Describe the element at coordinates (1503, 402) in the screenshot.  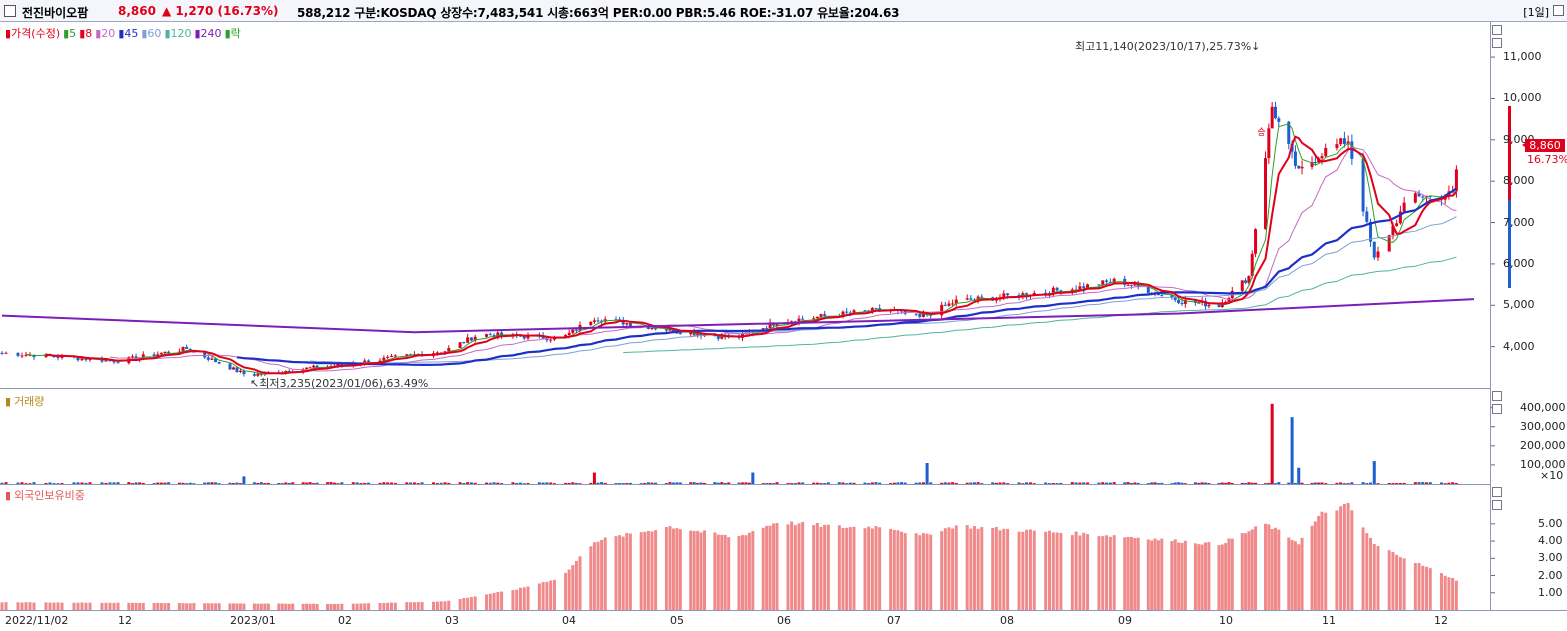
I see `volume-panel-buttons` at that location.